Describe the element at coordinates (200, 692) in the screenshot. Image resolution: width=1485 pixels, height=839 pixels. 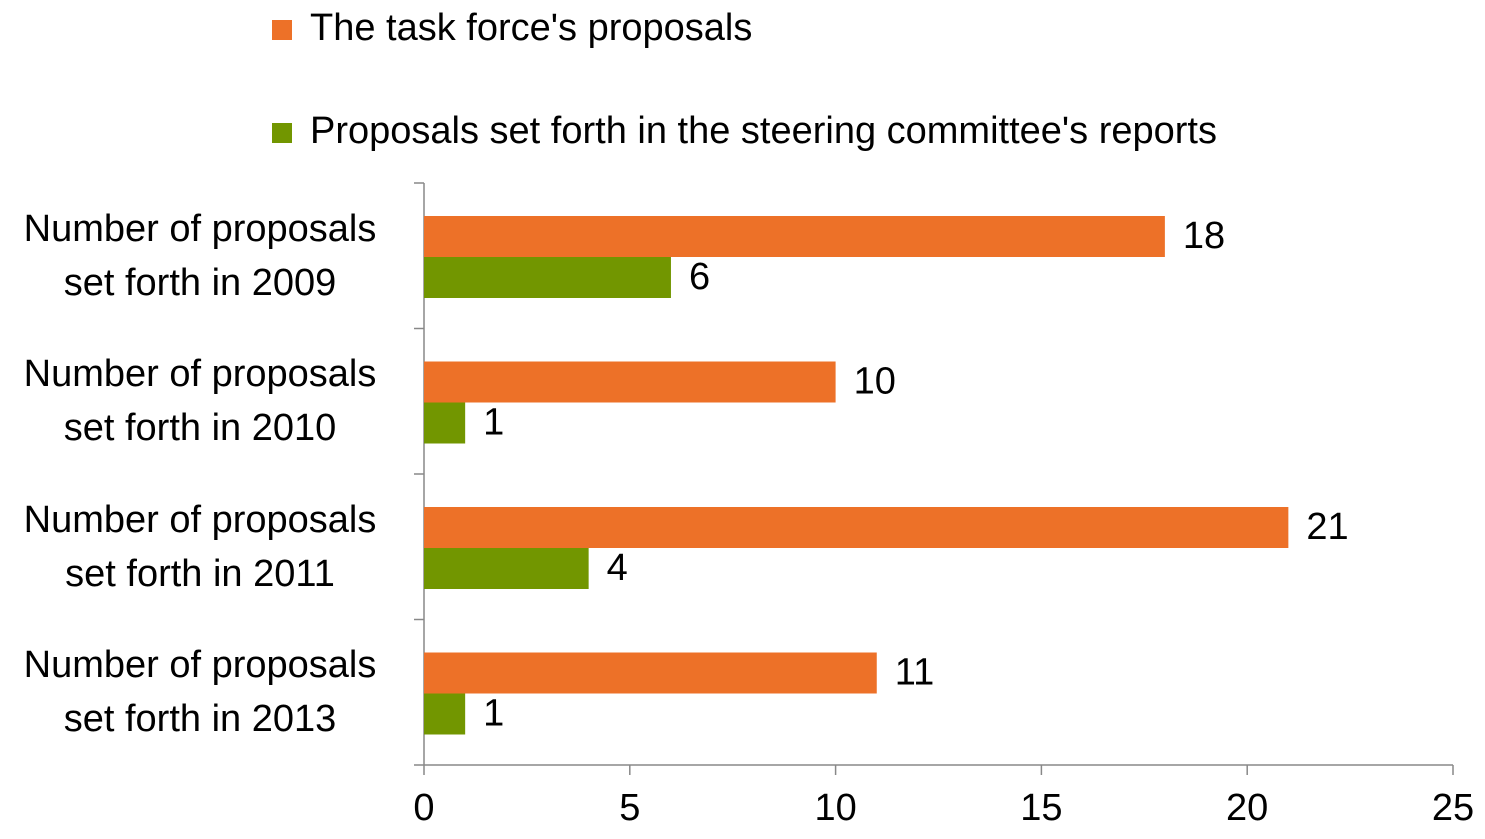
I see `y-tick-label: Number of proposals set forth in 2013` at that location.